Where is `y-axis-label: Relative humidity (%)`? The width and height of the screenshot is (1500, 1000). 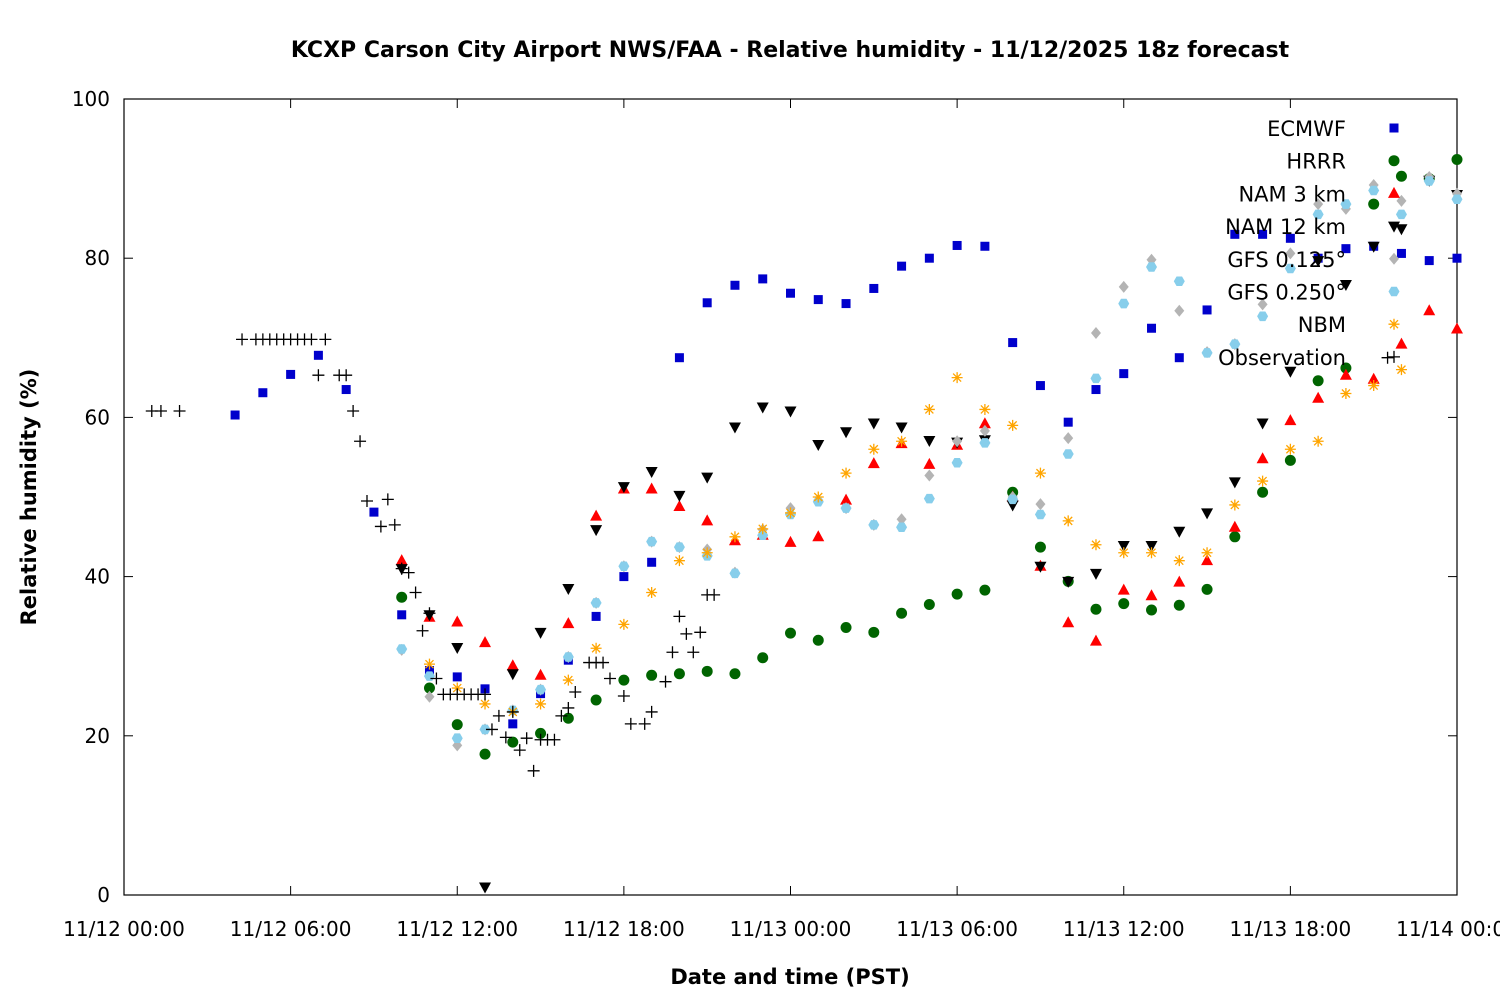 y-axis-label: Relative humidity (%) is located at coordinates (29, 497).